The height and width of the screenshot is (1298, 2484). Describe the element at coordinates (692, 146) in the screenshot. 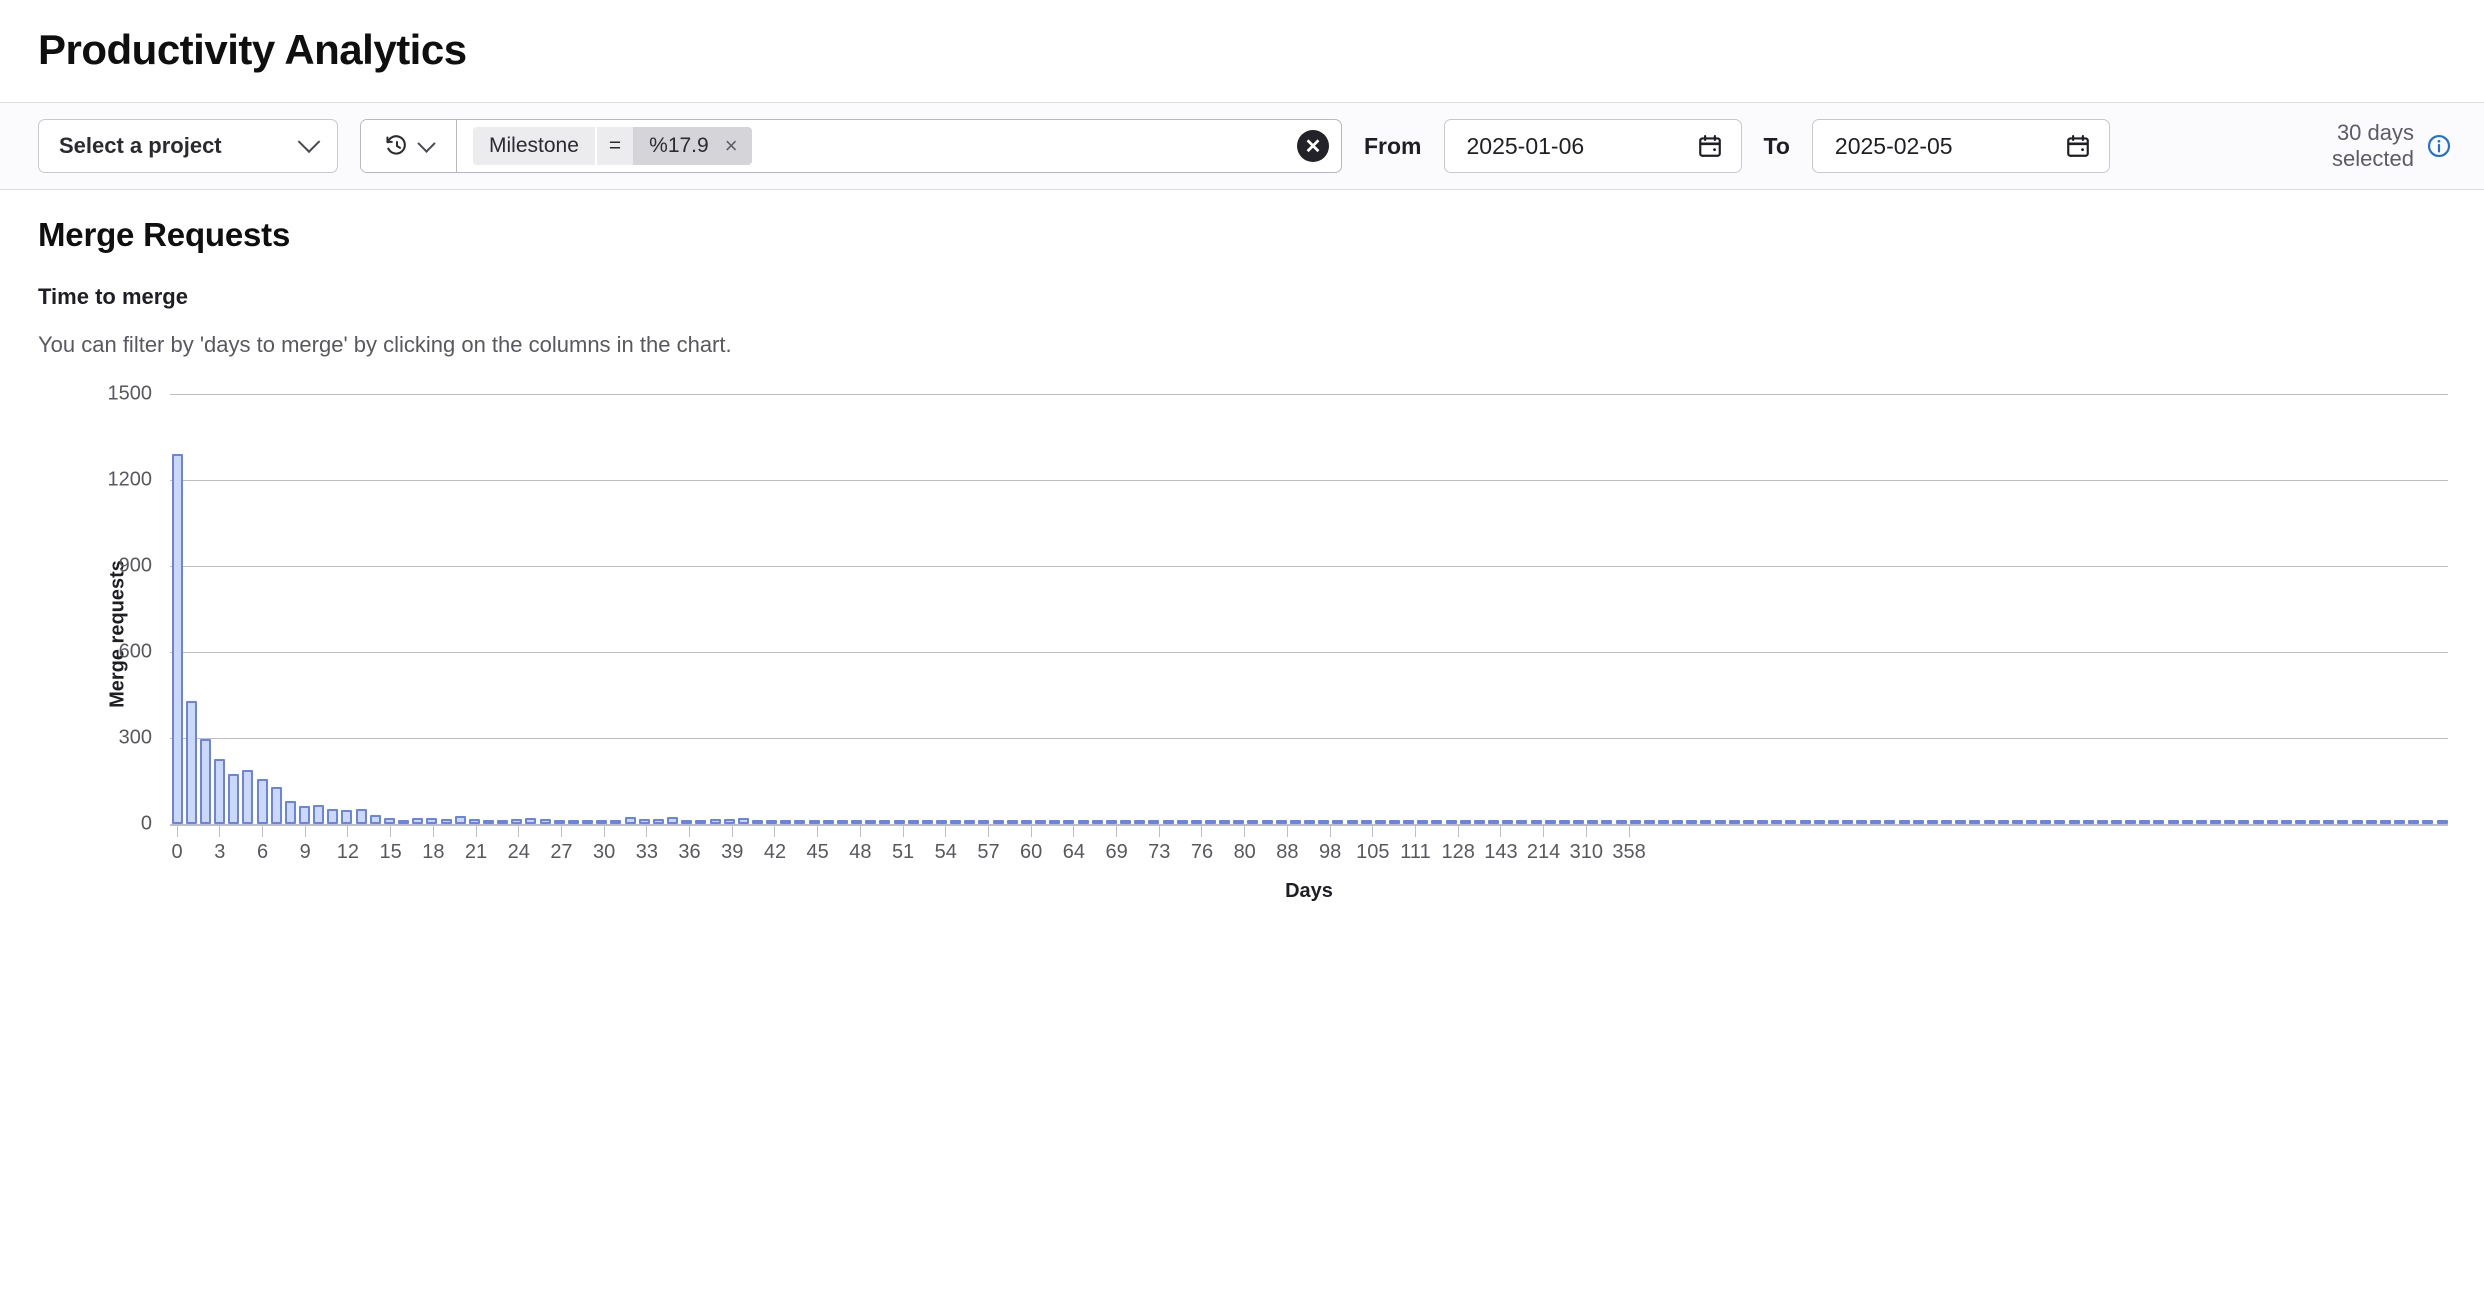

I see `filter-token-value-chip: %17.9 ×` at that location.